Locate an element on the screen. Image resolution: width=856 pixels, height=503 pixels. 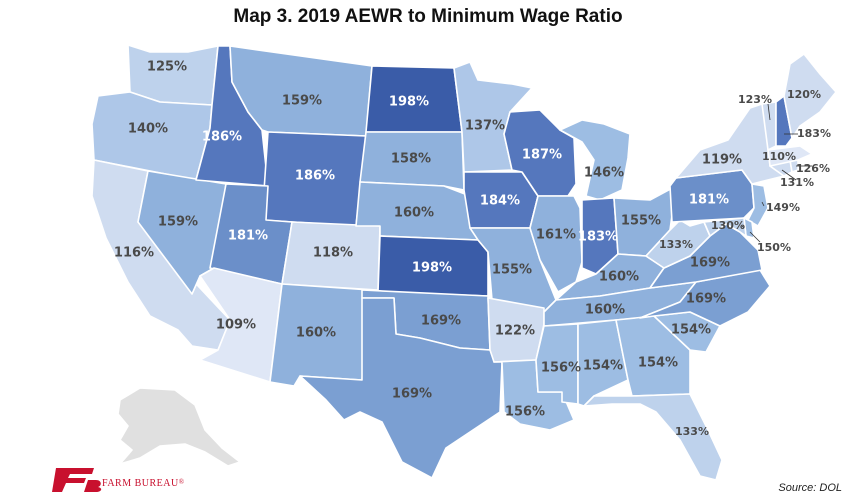
label-wy: 186% is located at coordinates (315, 176).